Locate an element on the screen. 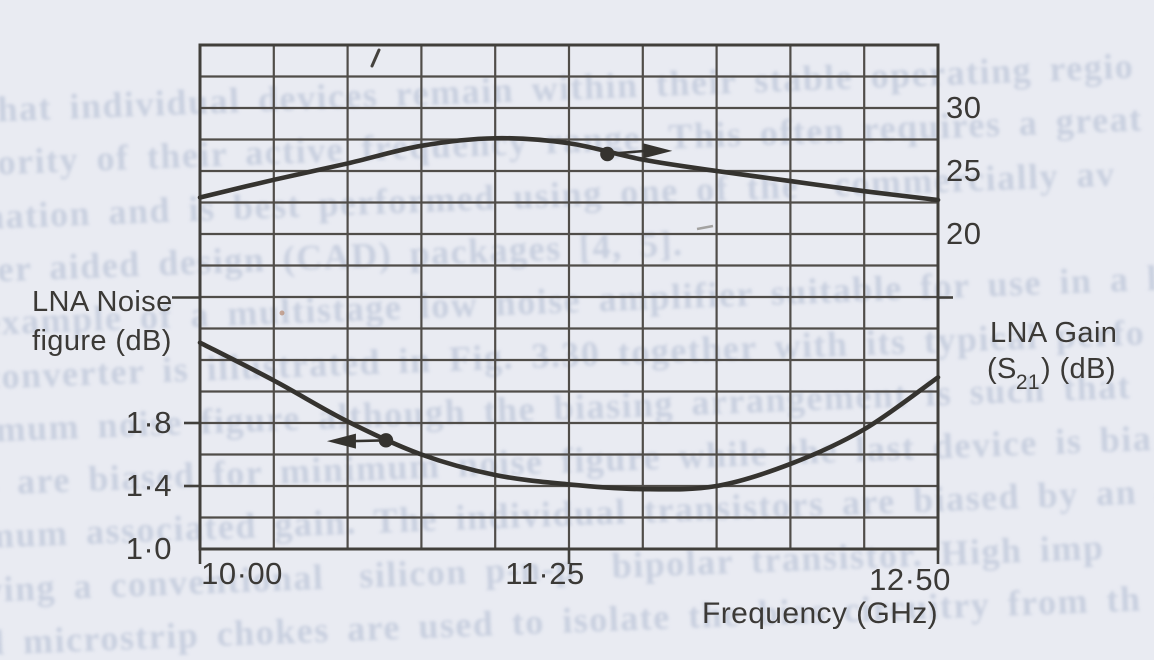 This screenshot has height=660, width=1154. scan-artifact-mark is located at coordinates (375, 58).